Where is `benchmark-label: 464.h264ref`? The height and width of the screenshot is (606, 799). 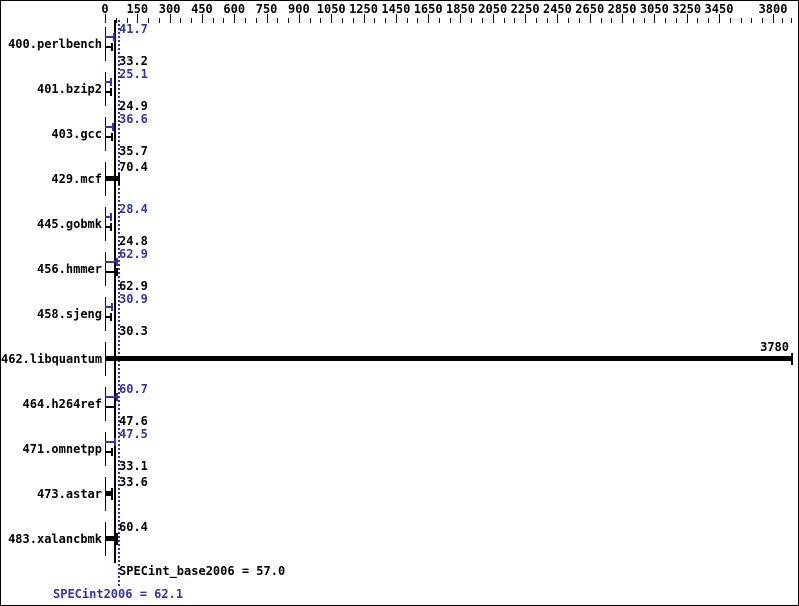 benchmark-label: 464.h264ref is located at coordinates (62, 404).